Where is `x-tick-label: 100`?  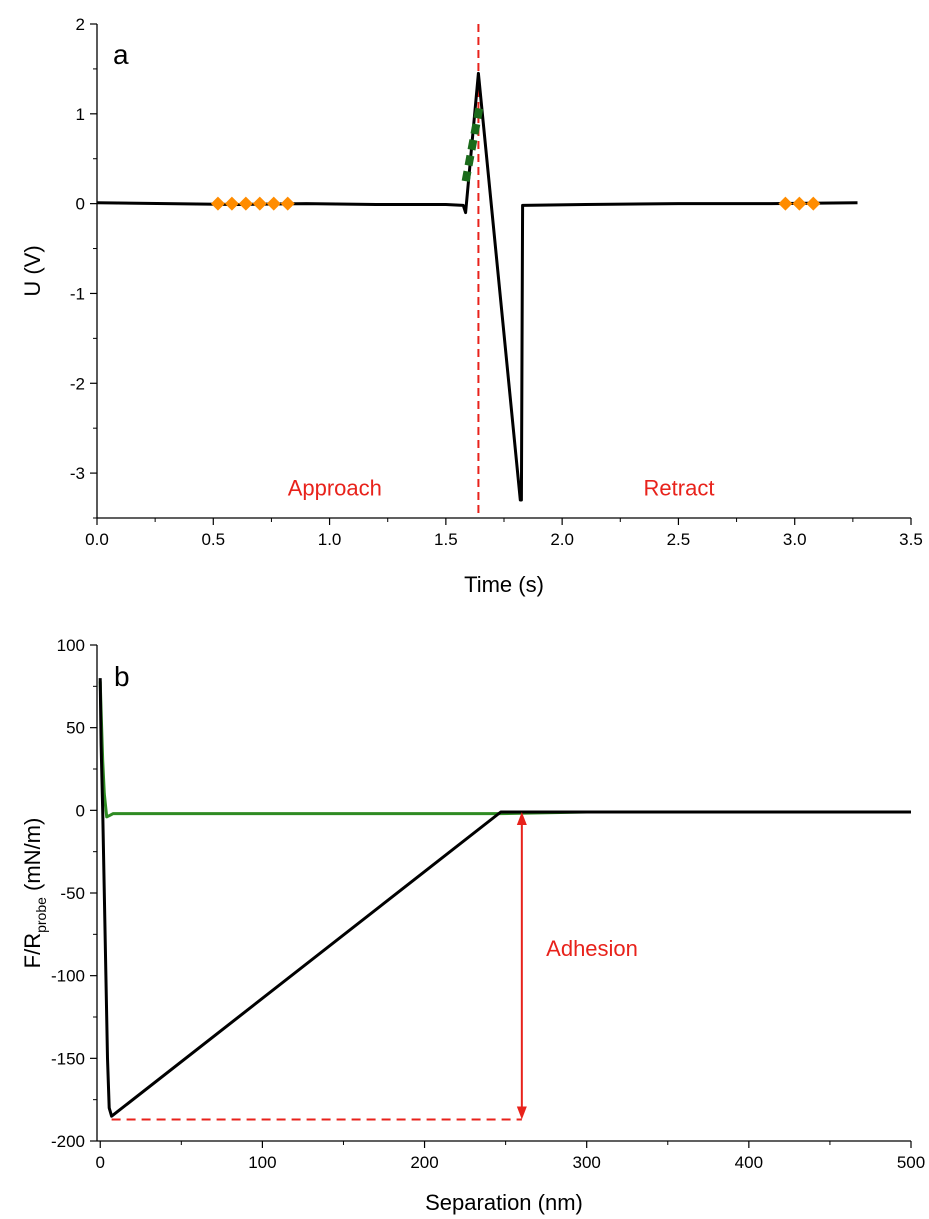 x-tick-label: 100 is located at coordinates (262, 1162).